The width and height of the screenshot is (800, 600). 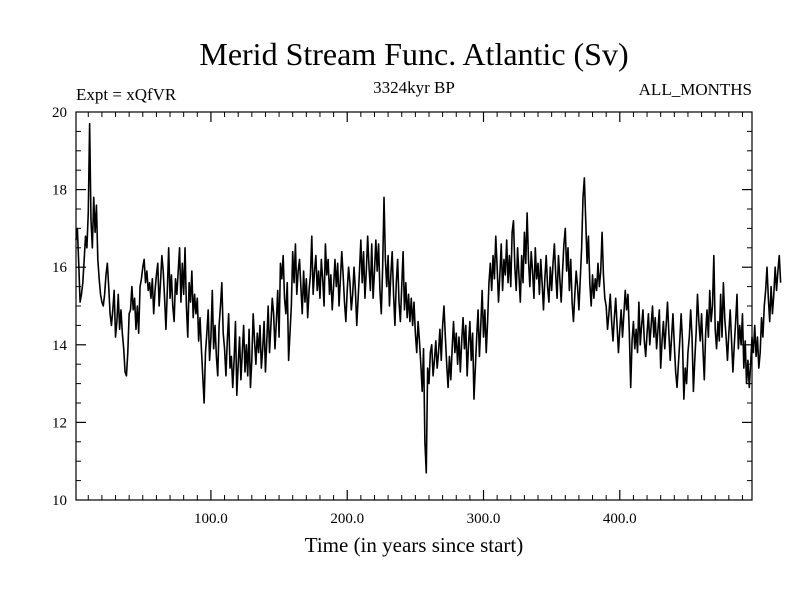 What do you see at coordinates (211, 519) in the screenshot?
I see `x-tick-label: 100.0` at bounding box center [211, 519].